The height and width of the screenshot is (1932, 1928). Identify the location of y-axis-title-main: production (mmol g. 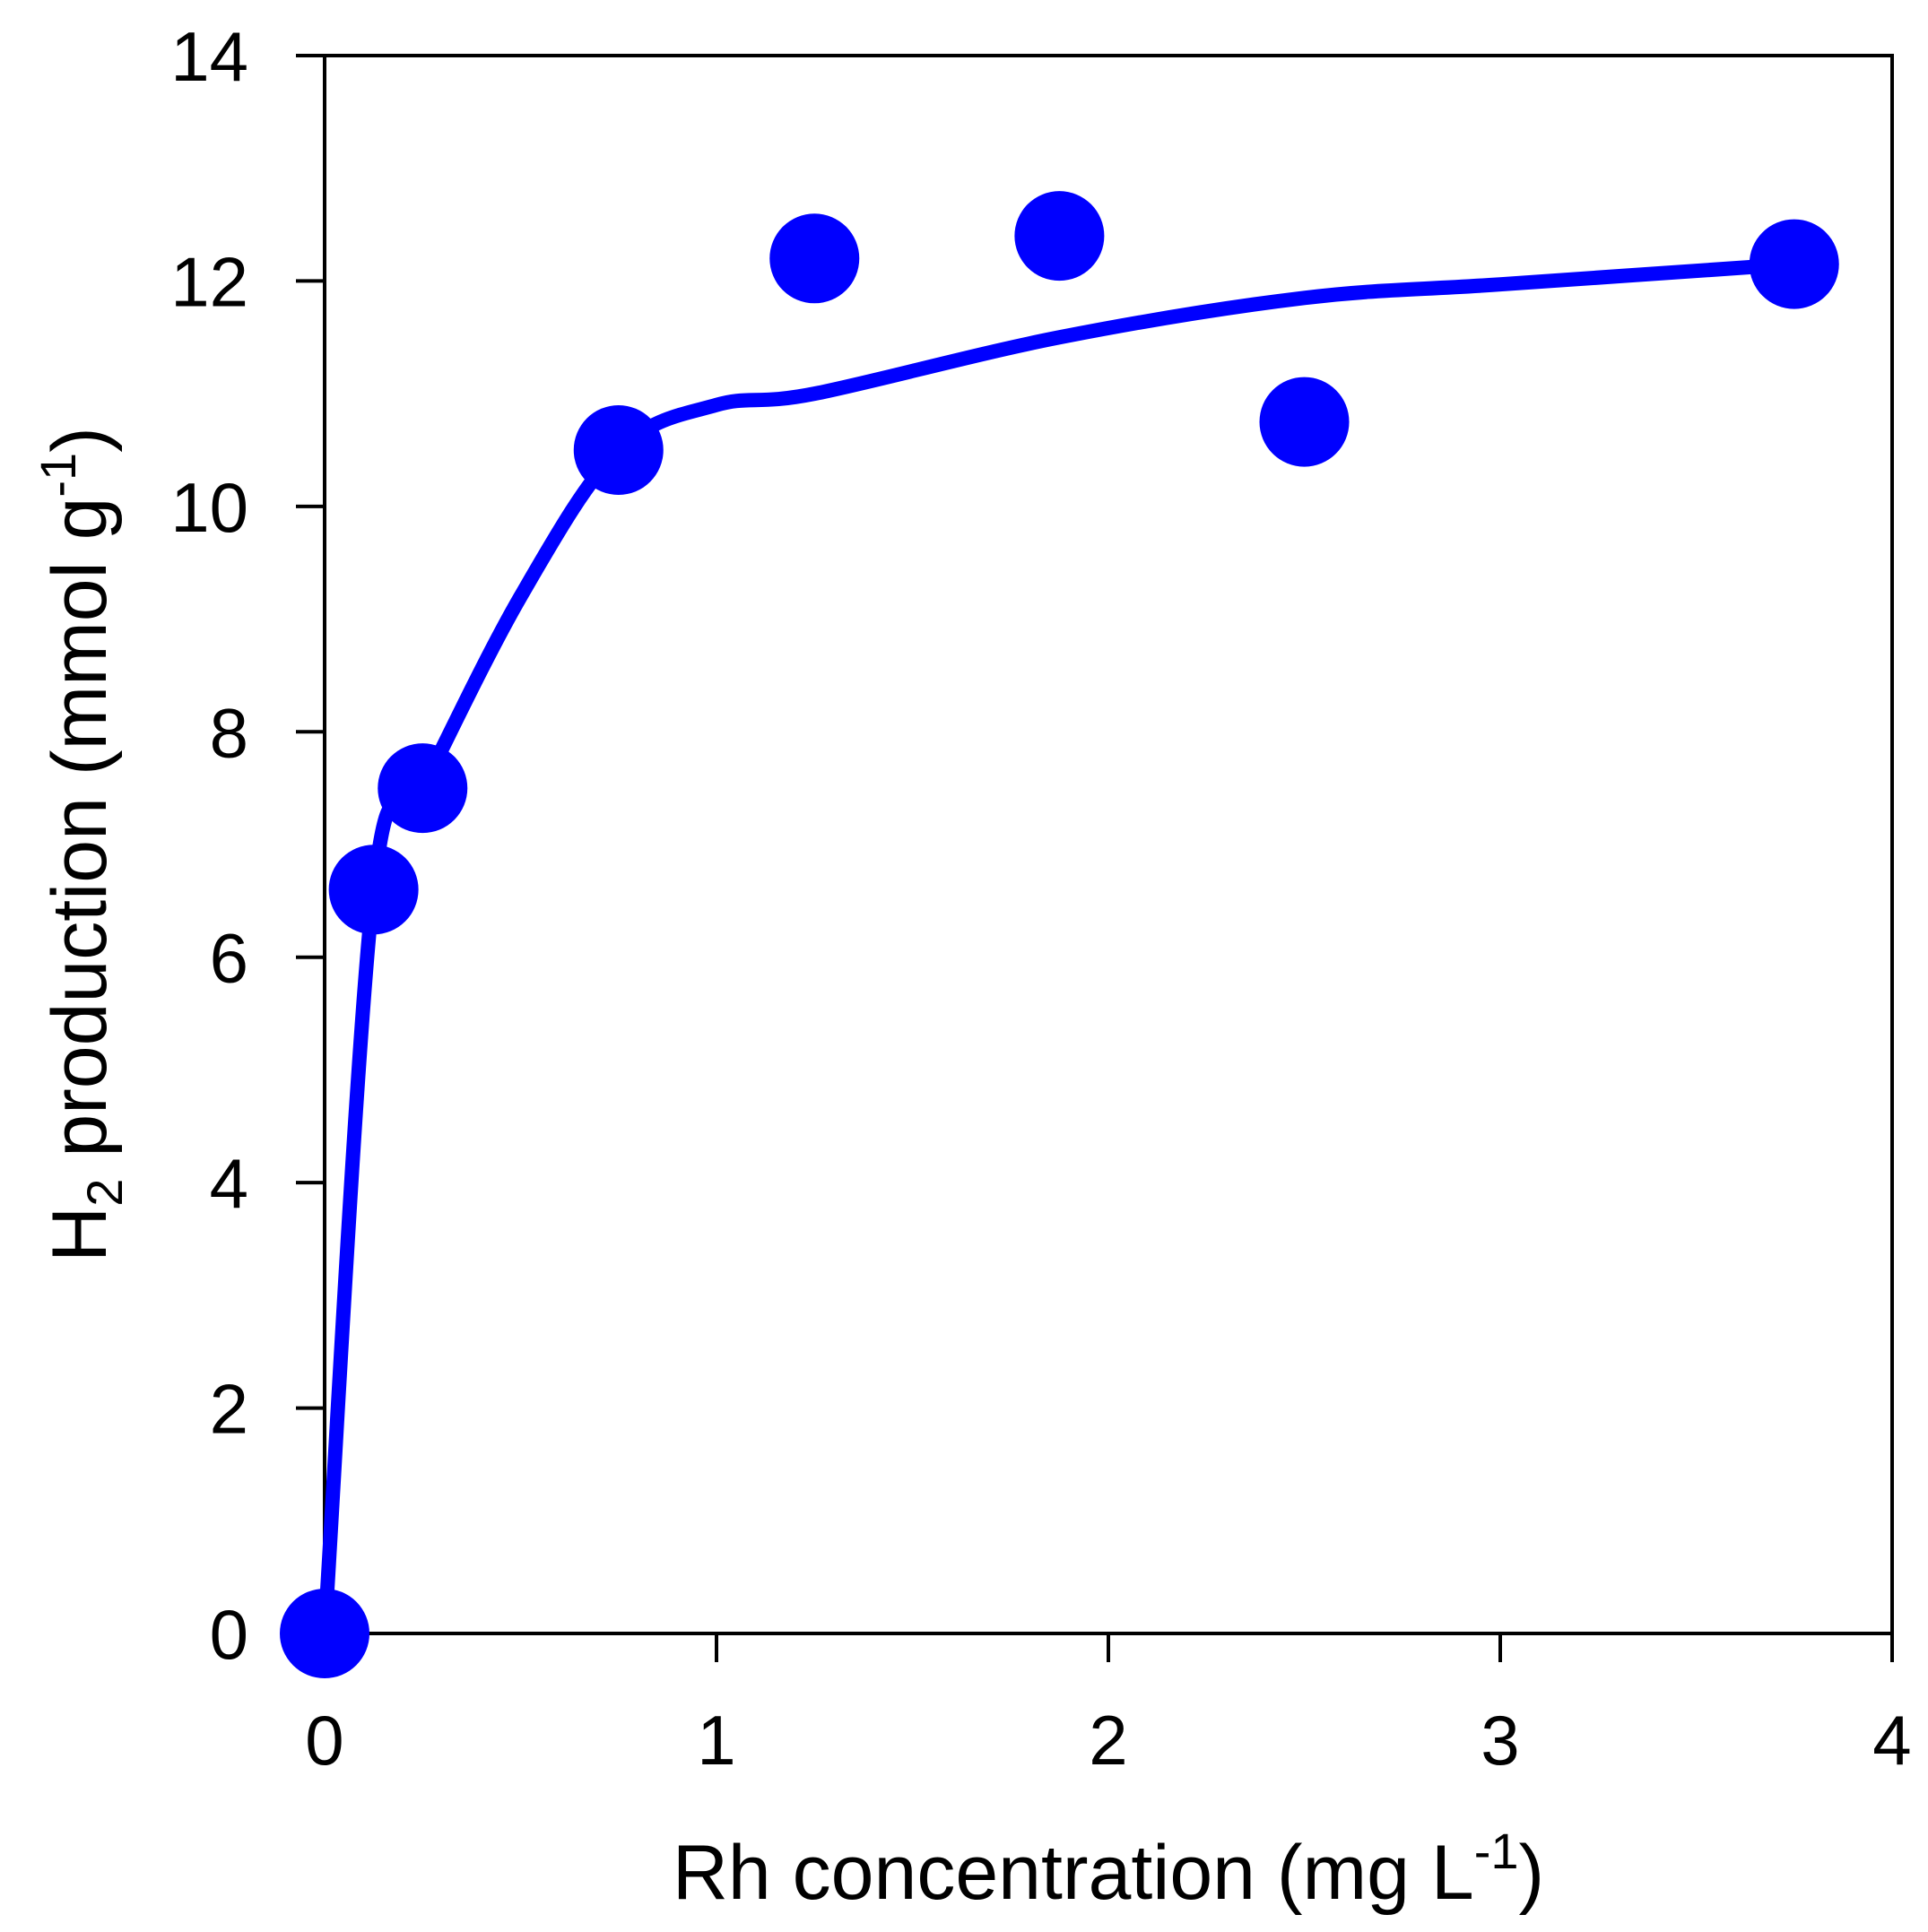
(80, 838).